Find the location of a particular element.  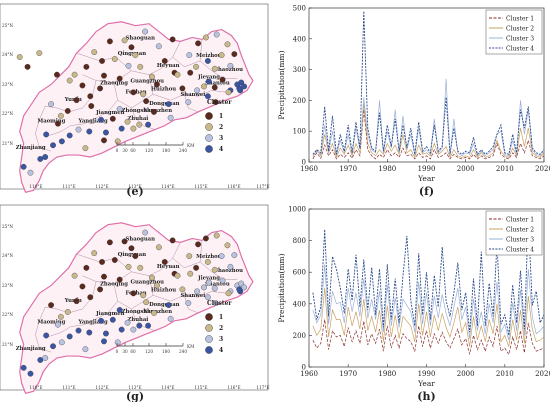

legend-label-cluster-4: Cluster 4 is located at coordinates (520, 49).